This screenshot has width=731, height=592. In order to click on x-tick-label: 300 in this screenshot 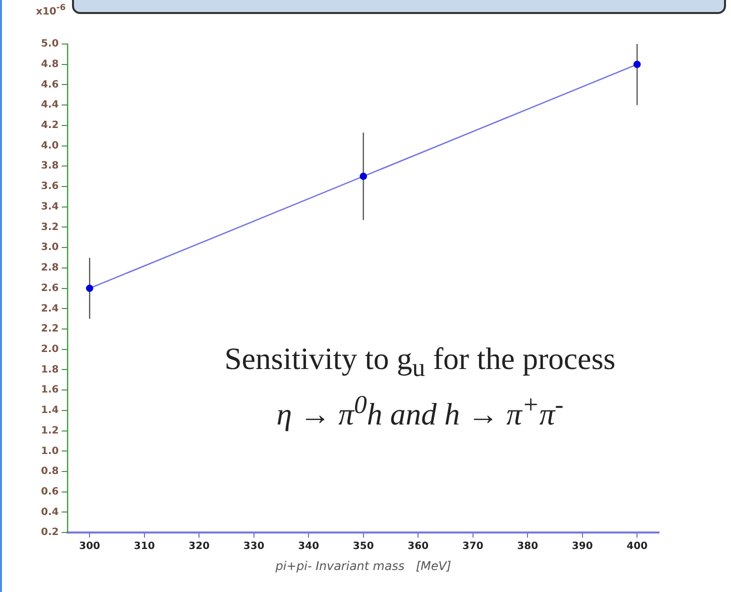, I will do `click(89, 546)`.